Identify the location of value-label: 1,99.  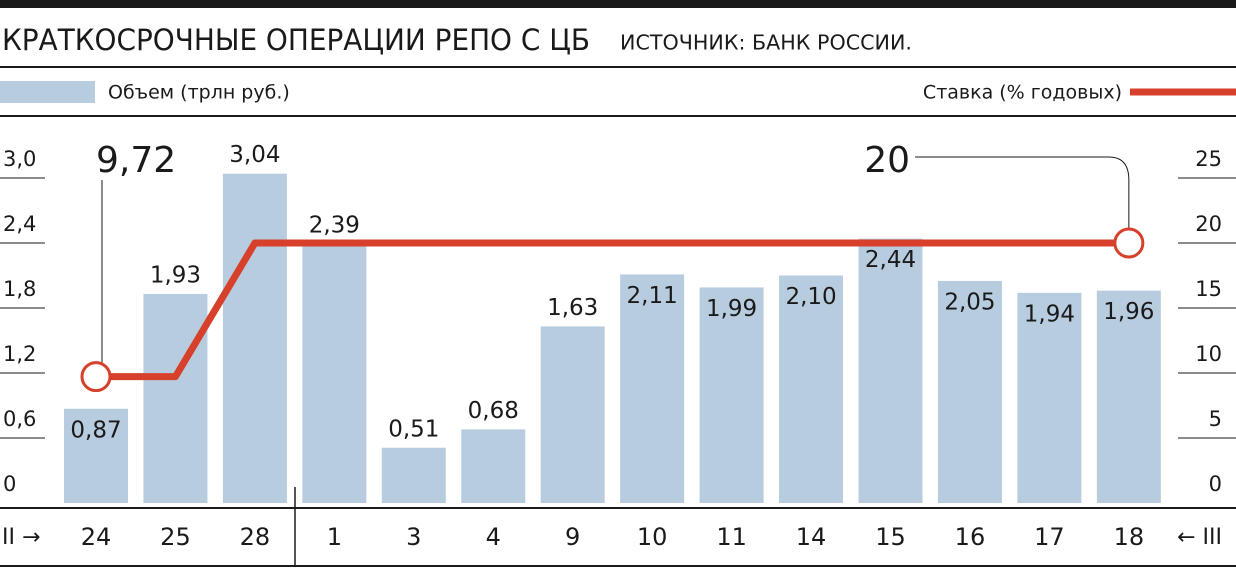
(731, 309).